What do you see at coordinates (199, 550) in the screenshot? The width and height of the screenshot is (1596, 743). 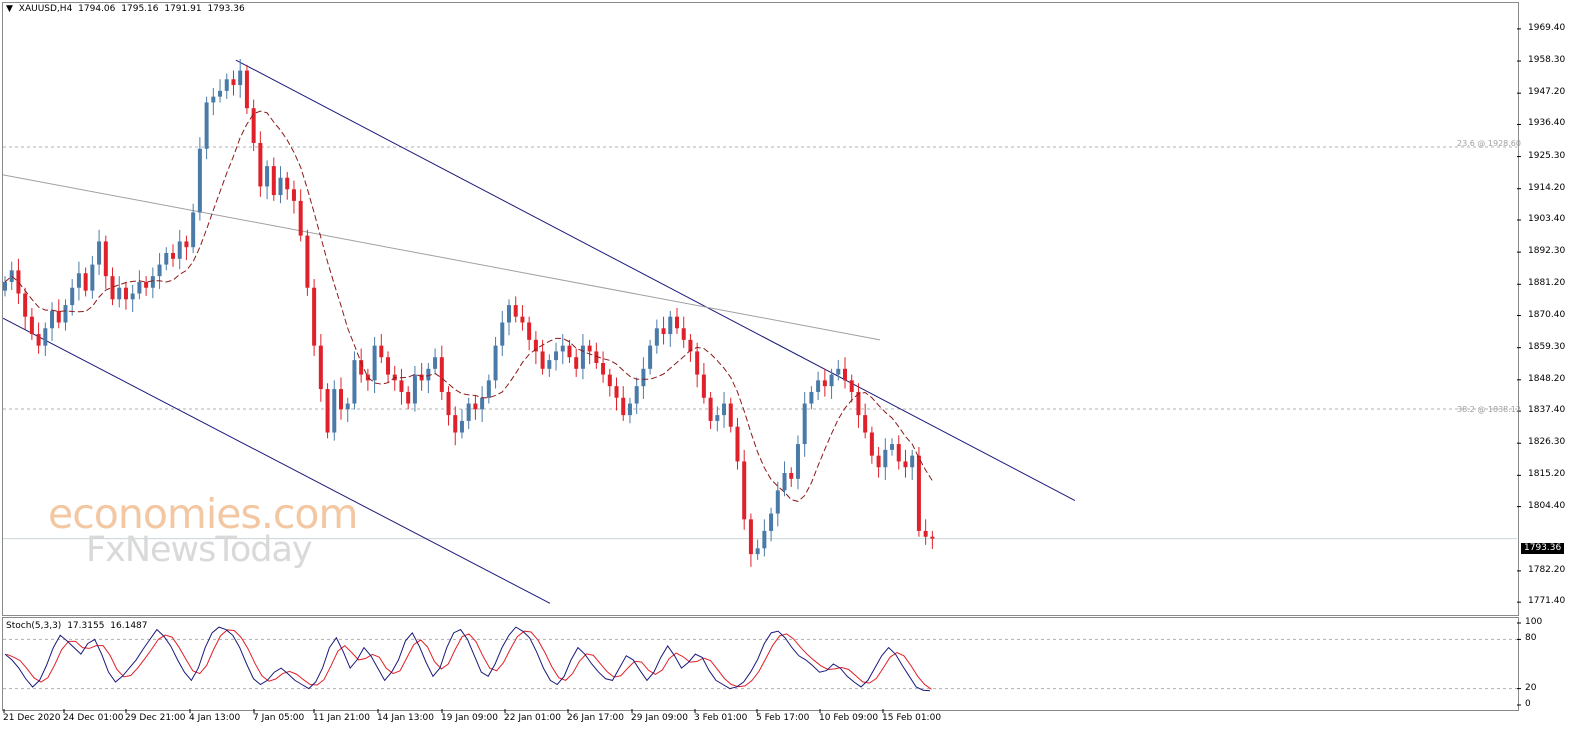 I see `watermark-fxnewstoday: FxNewsToday` at bounding box center [199, 550].